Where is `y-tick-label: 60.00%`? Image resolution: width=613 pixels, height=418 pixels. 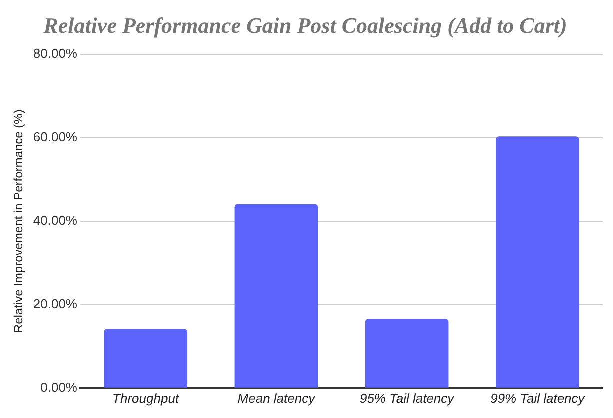 y-tick-label: 60.00% is located at coordinates (55, 136).